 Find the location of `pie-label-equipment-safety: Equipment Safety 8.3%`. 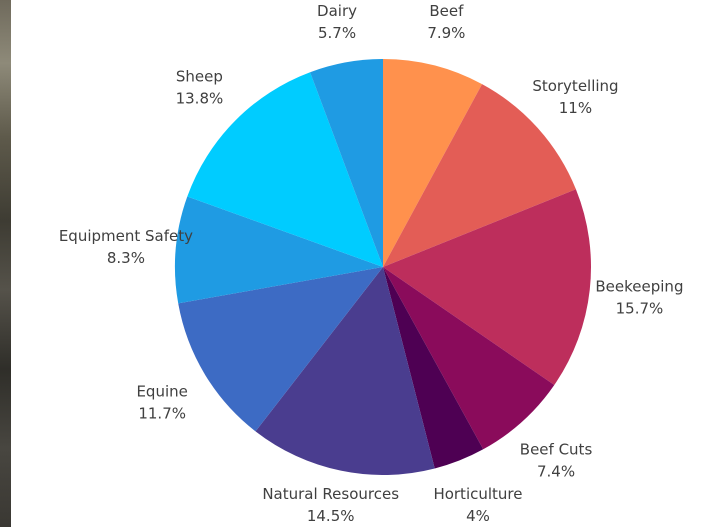

pie-label-equipment-safety: Equipment Safety 8.3% is located at coordinates (126, 247).